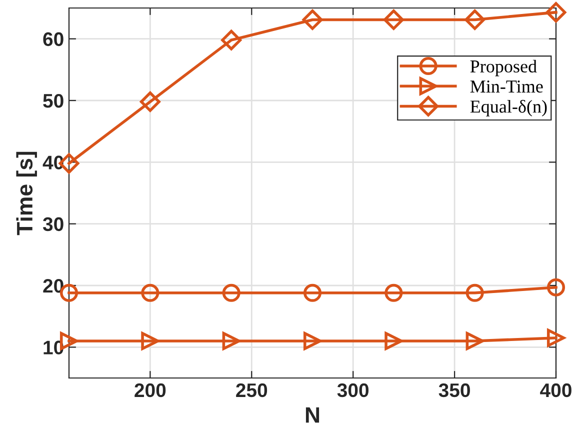  I want to click on x-tick-label: 300, so click(353, 390).